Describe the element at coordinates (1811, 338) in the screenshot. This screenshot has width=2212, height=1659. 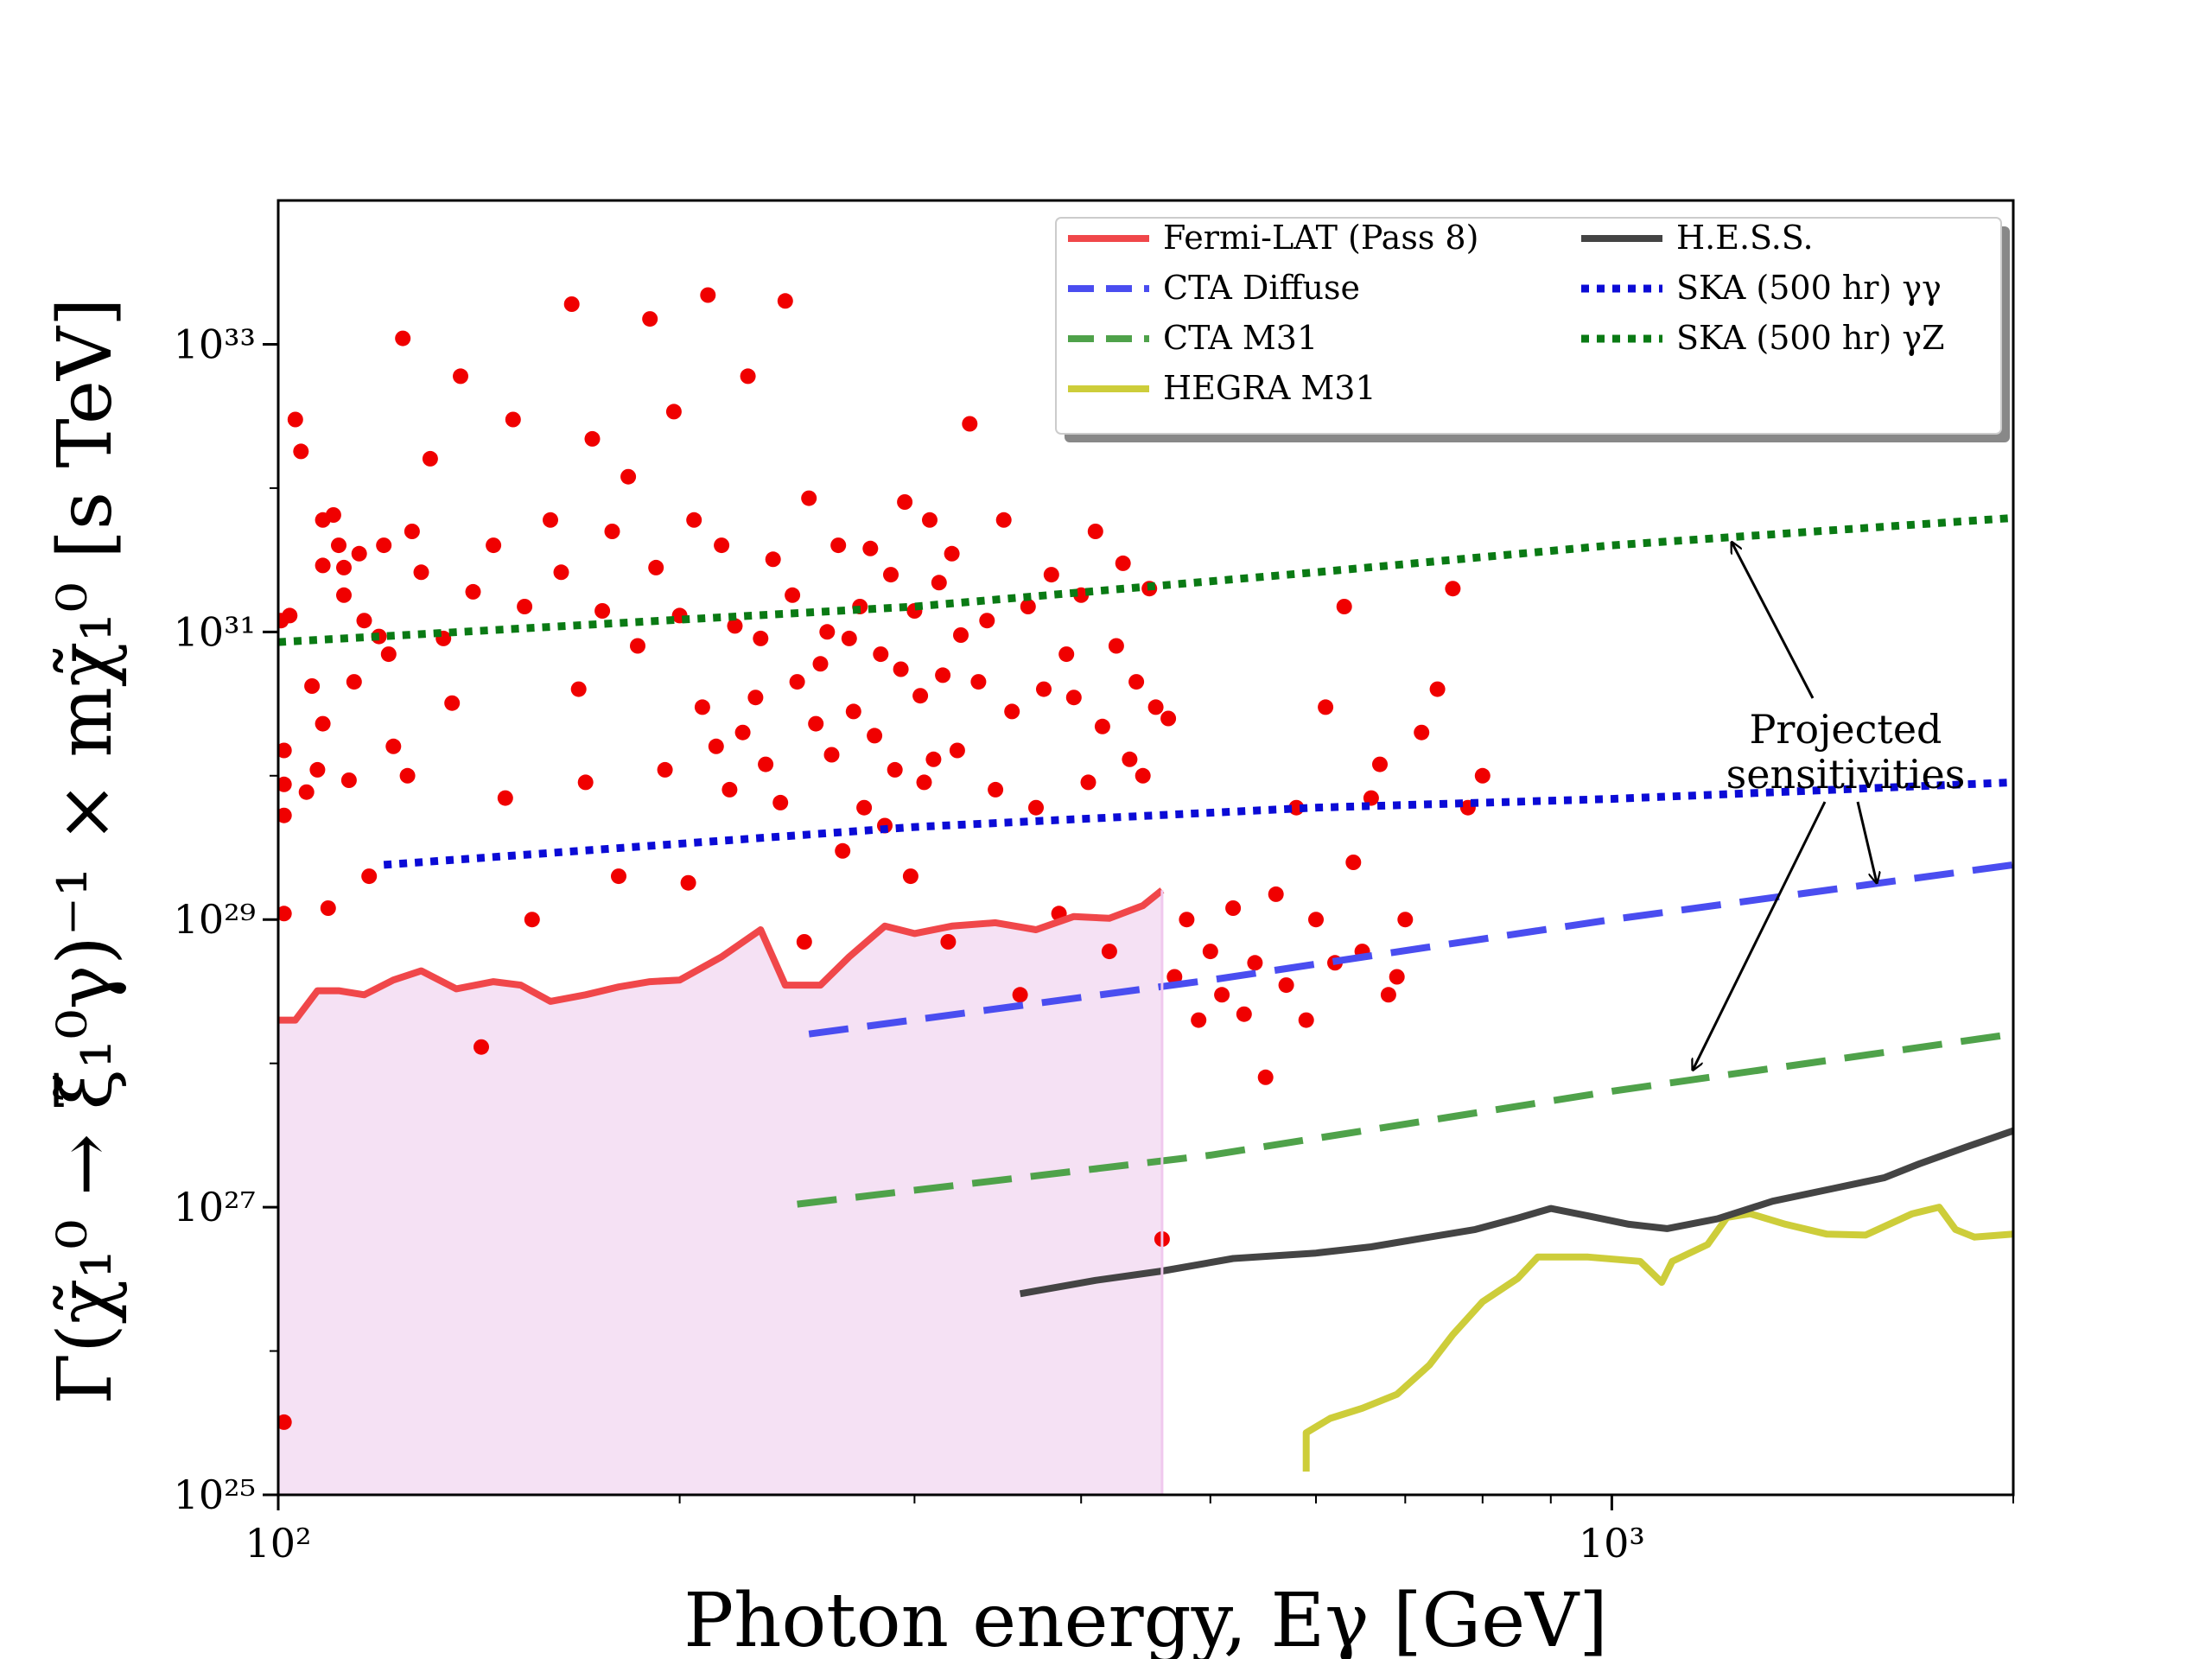
I see `legend-label: SKA (500 hr) γZ` at that location.